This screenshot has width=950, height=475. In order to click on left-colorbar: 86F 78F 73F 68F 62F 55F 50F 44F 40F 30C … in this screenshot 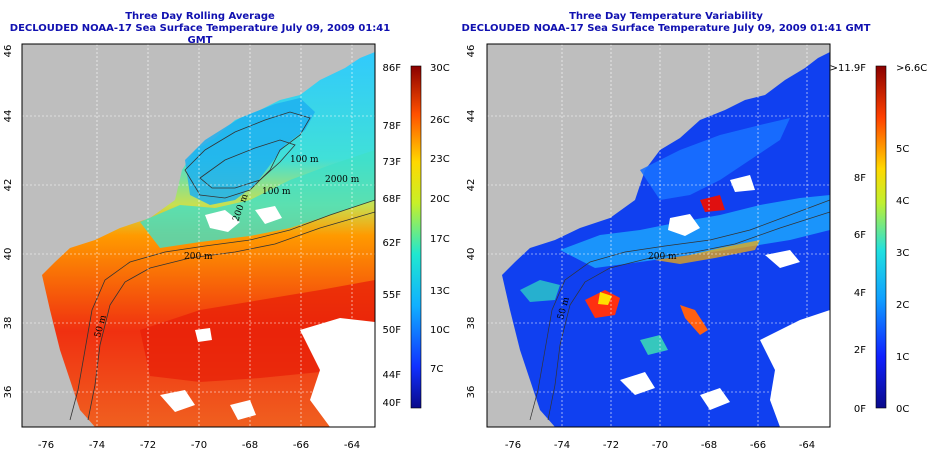, I will do `click(416, 236)`.